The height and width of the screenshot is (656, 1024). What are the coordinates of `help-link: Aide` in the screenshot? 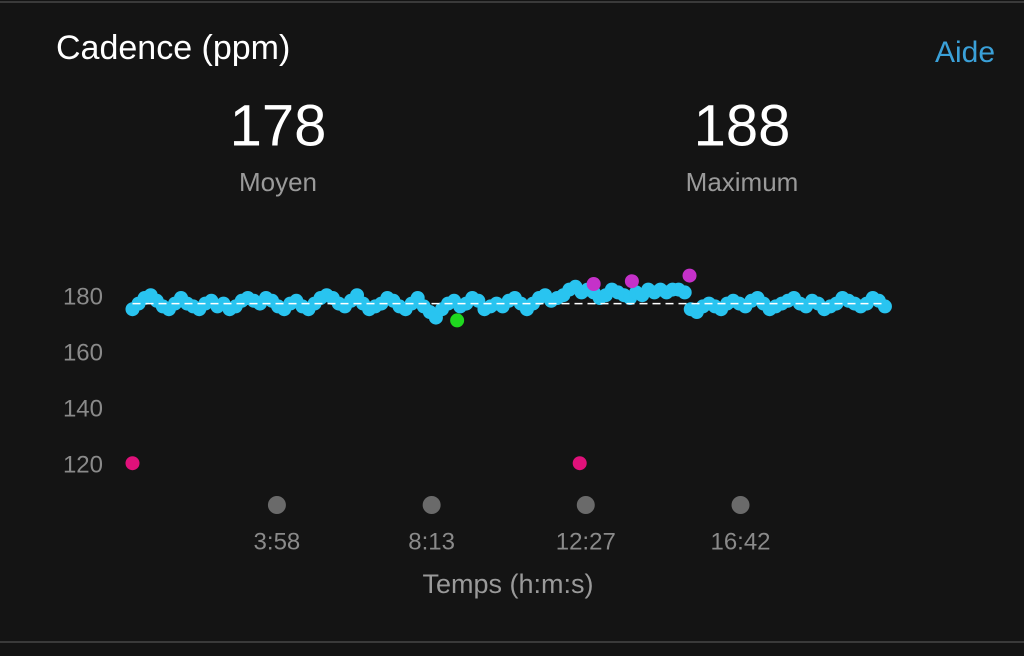 It's located at (965, 52).